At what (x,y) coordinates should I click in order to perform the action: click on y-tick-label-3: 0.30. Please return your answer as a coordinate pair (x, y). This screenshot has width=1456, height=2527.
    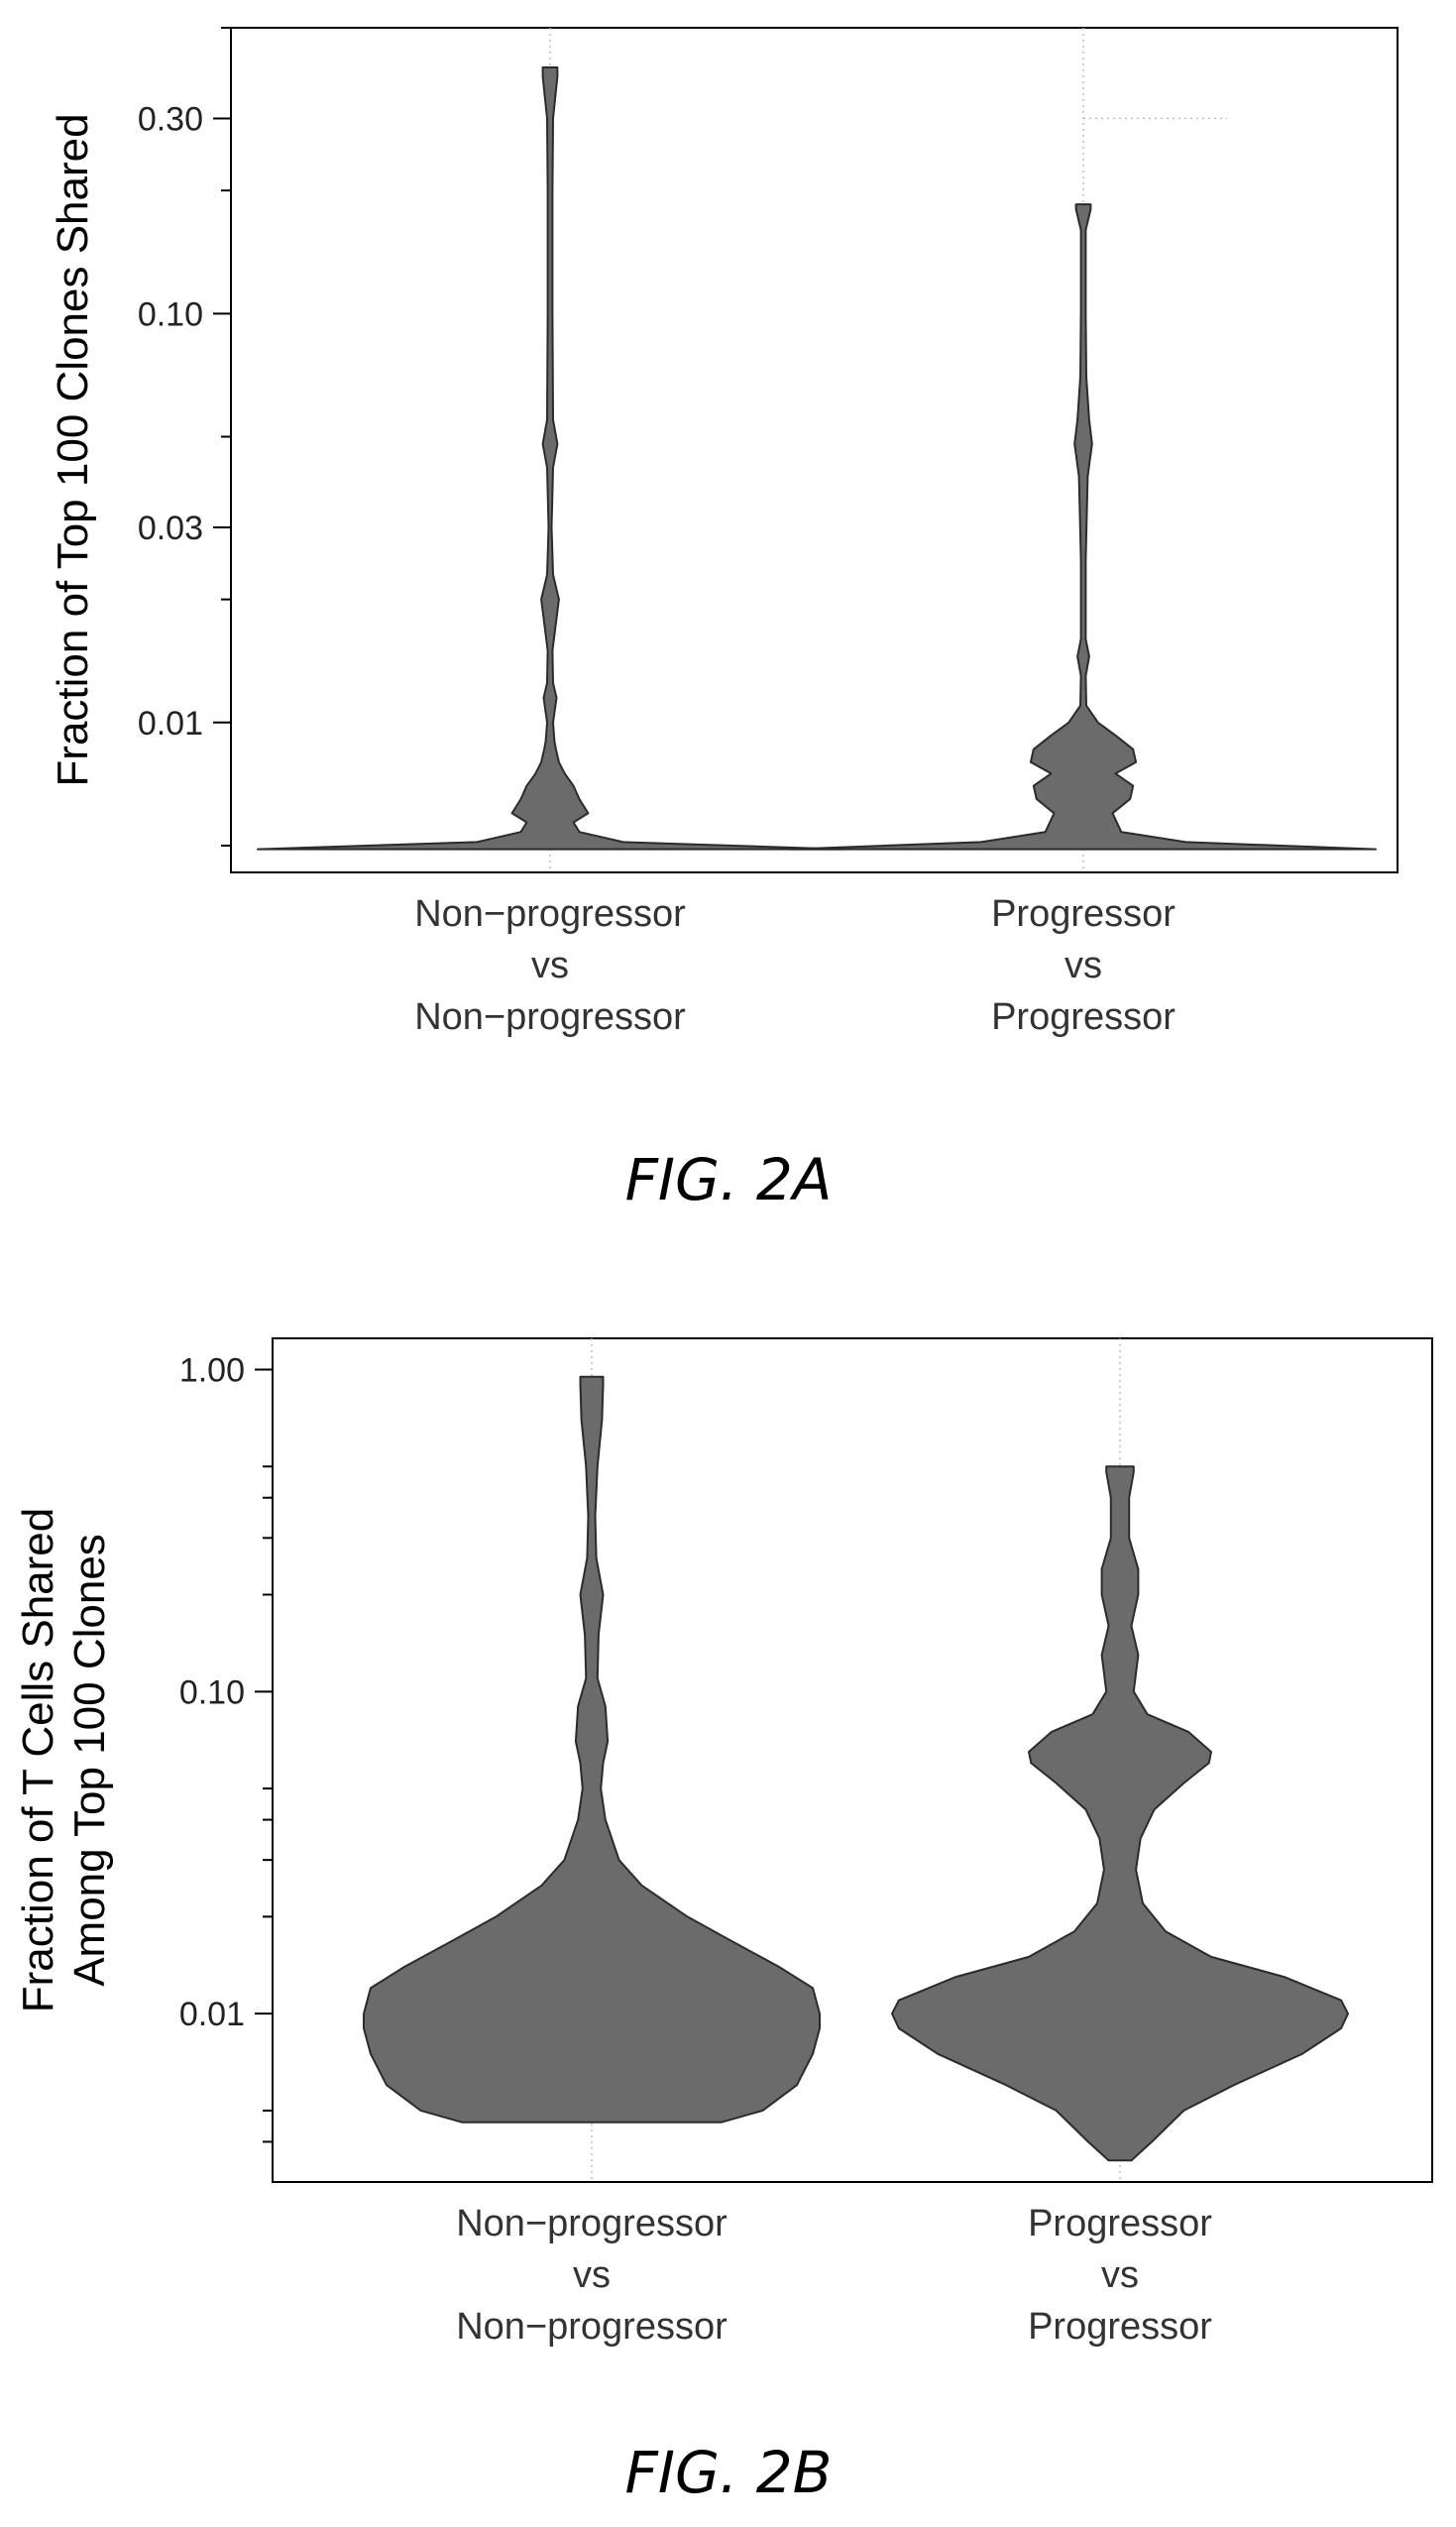
    Looking at the image, I should click on (170, 120).